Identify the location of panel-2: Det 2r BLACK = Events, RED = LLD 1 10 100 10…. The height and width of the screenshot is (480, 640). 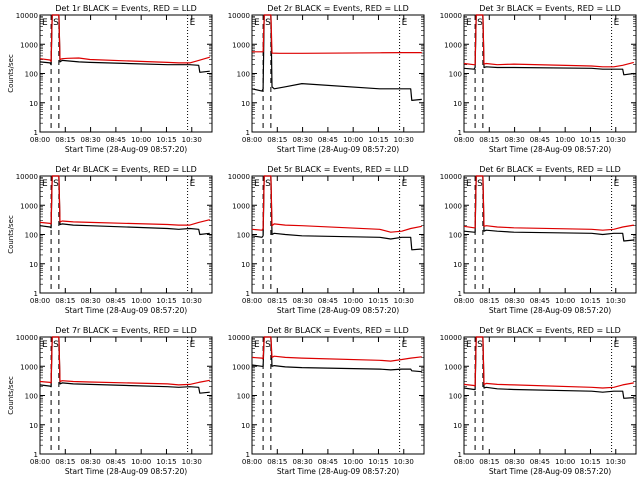
(326, 79).